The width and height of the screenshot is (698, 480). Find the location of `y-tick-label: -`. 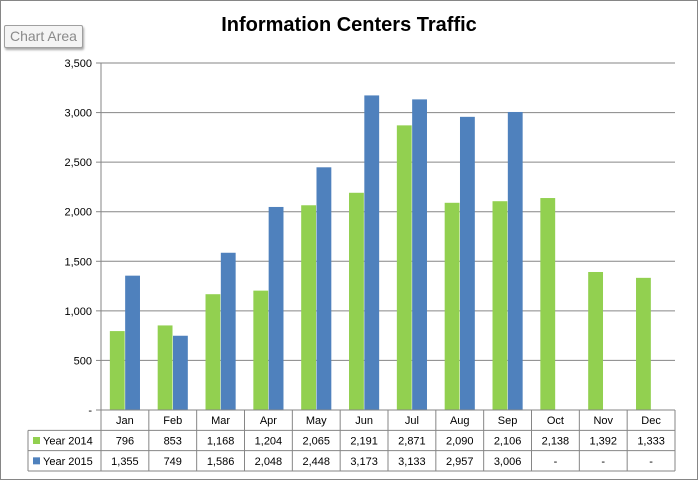

y-tick-label: - is located at coordinates (90, 411).